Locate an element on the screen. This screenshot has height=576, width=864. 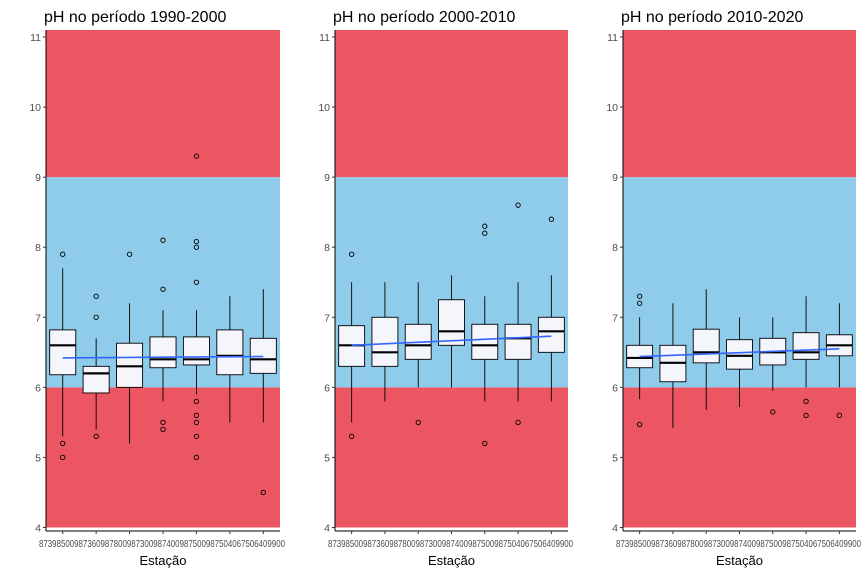
panel-title: pH no período 1990-2000 is located at coordinates (135, 17).